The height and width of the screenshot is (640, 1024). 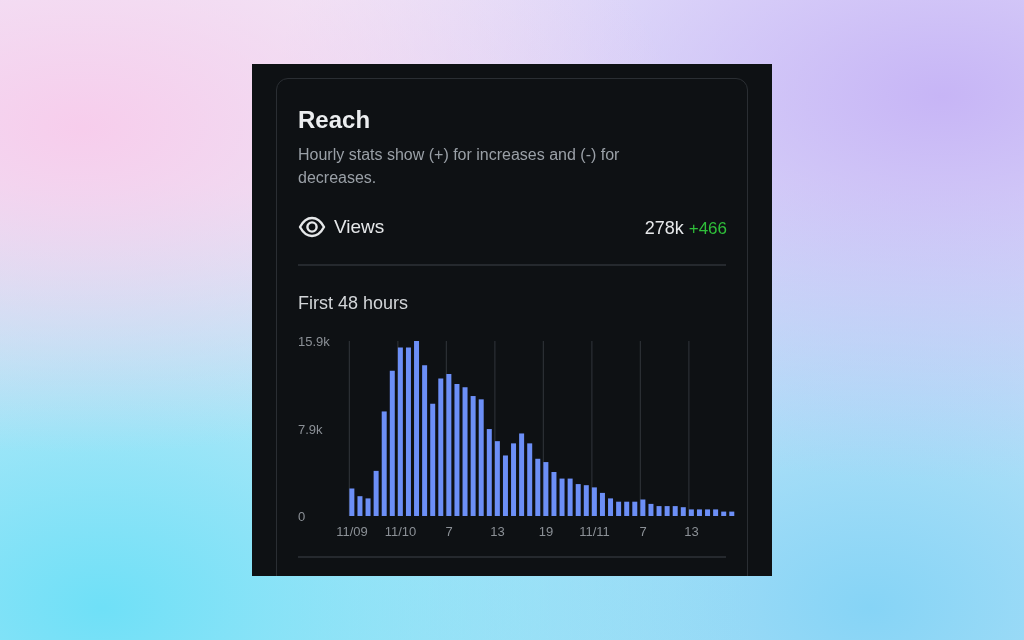 I want to click on y-tick-label: 0, so click(x=302, y=516).